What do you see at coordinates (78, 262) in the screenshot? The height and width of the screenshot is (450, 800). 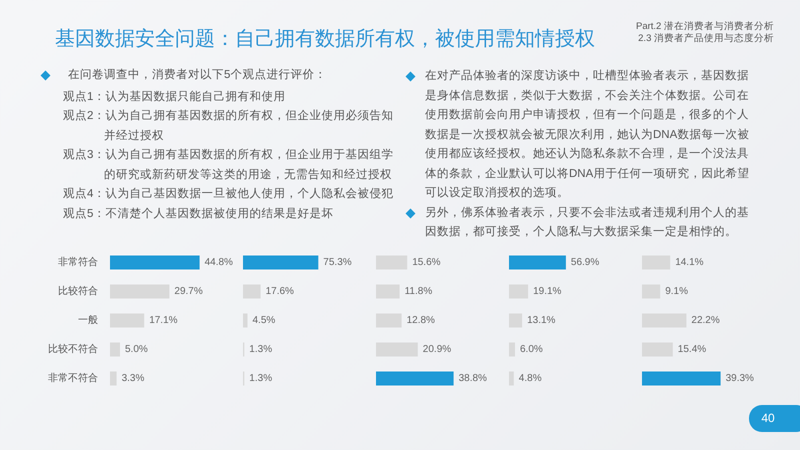 I see `y-tick-label: 非常符合` at bounding box center [78, 262].